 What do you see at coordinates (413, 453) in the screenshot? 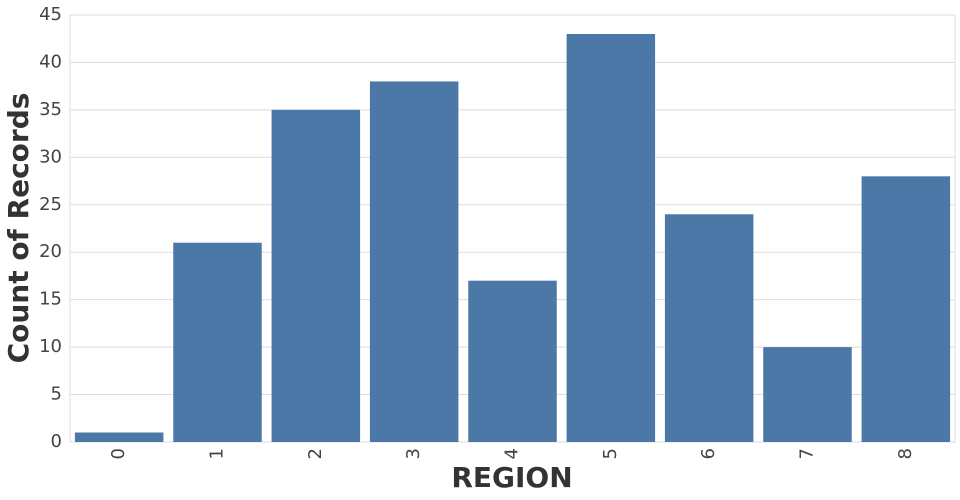
I see `x-tick-label: 3` at bounding box center [413, 453].